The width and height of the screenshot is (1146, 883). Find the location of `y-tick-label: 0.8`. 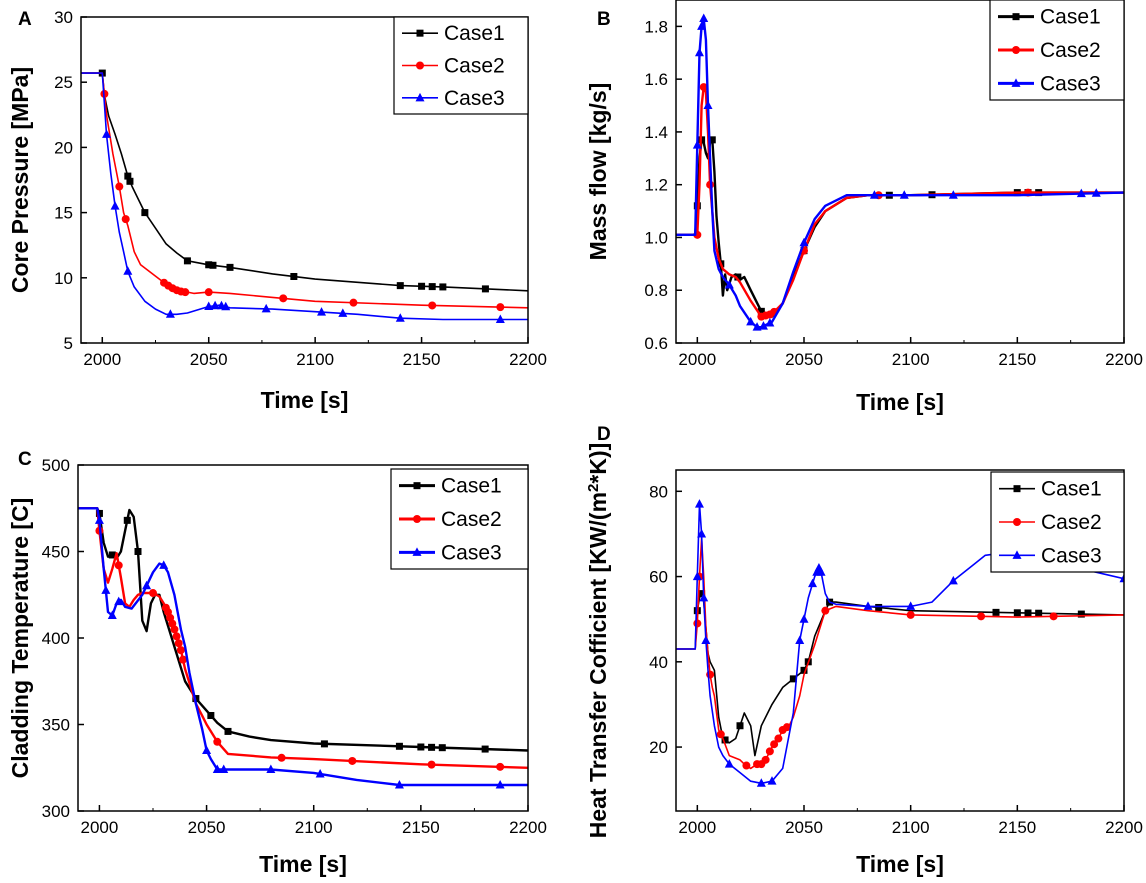

y-tick-label: 0.8 is located at coordinates (656, 290).